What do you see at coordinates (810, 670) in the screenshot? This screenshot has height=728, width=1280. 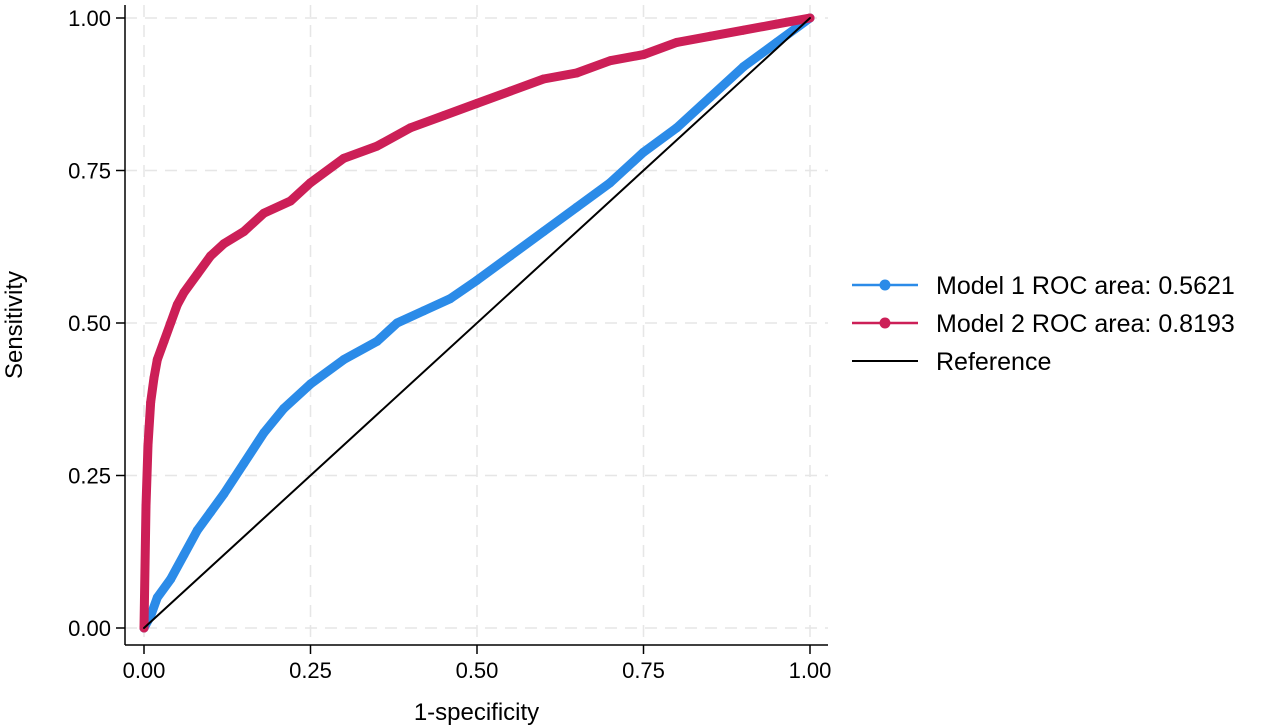 I see `x-tick-label: 1.00` at bounding box center [810, 670].